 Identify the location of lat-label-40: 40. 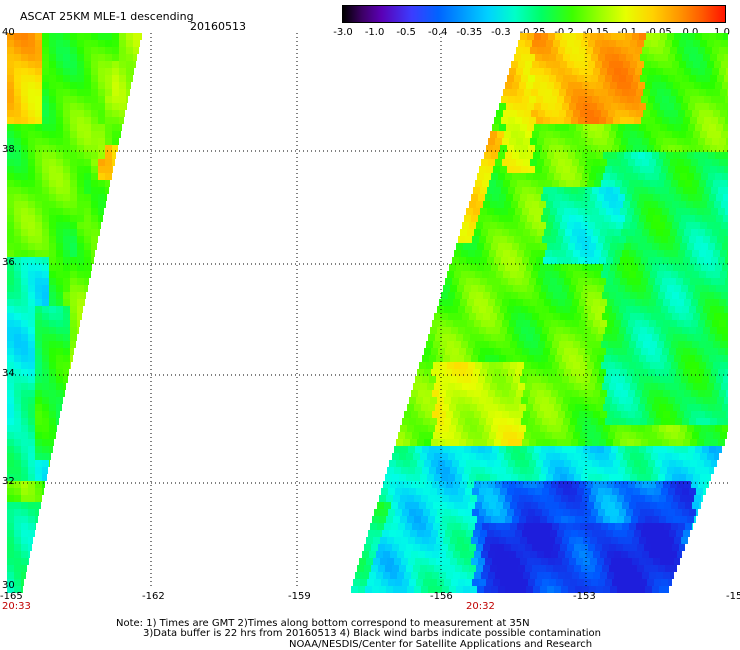
(8, 32).